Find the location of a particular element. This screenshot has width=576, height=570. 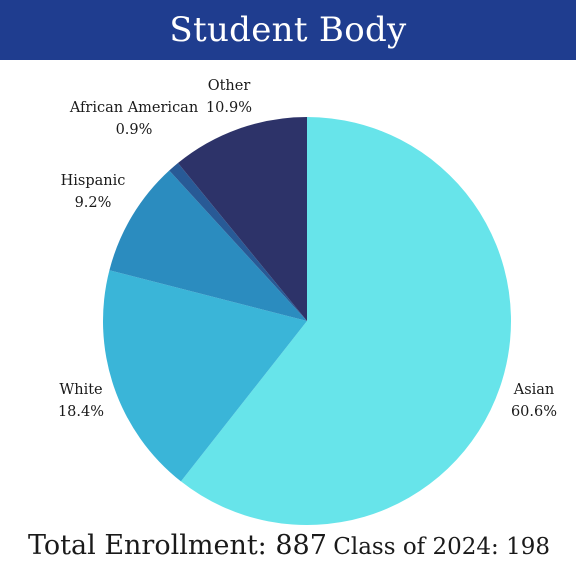

slice-label: Hispanic is located at coordinates (93, 181).